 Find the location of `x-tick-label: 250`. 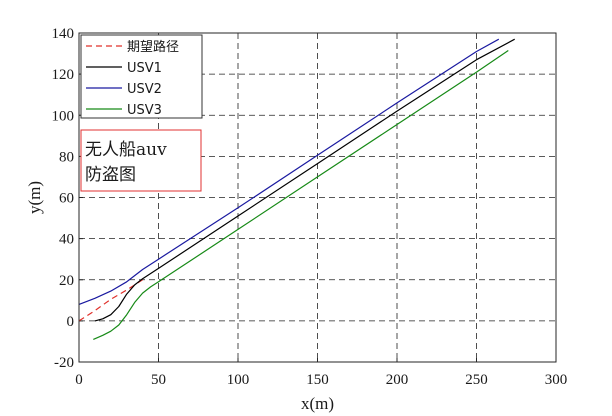

x-tick-label: 250 is located at coordinates (476, 380).